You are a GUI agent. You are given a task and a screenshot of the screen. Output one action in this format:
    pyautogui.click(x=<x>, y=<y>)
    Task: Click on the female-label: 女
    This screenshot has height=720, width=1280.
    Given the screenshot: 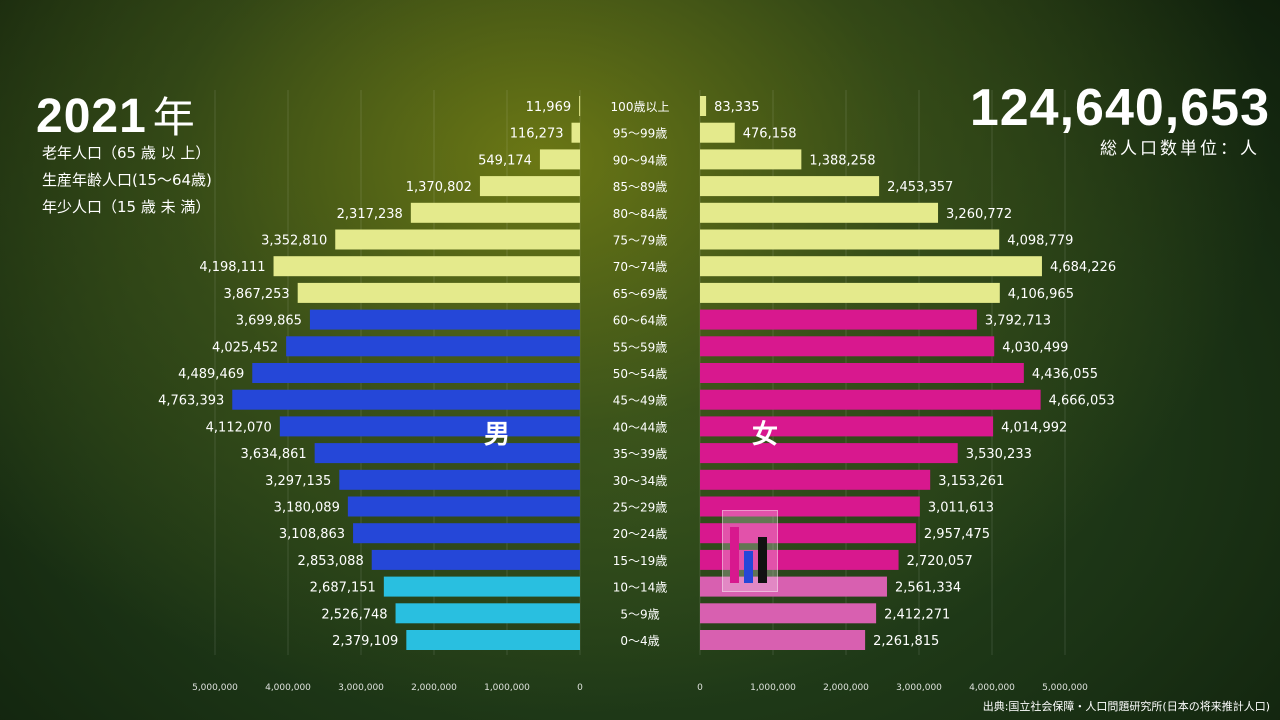 What is the action you would take?
    pyautogui.click(x=765, y=435)
    